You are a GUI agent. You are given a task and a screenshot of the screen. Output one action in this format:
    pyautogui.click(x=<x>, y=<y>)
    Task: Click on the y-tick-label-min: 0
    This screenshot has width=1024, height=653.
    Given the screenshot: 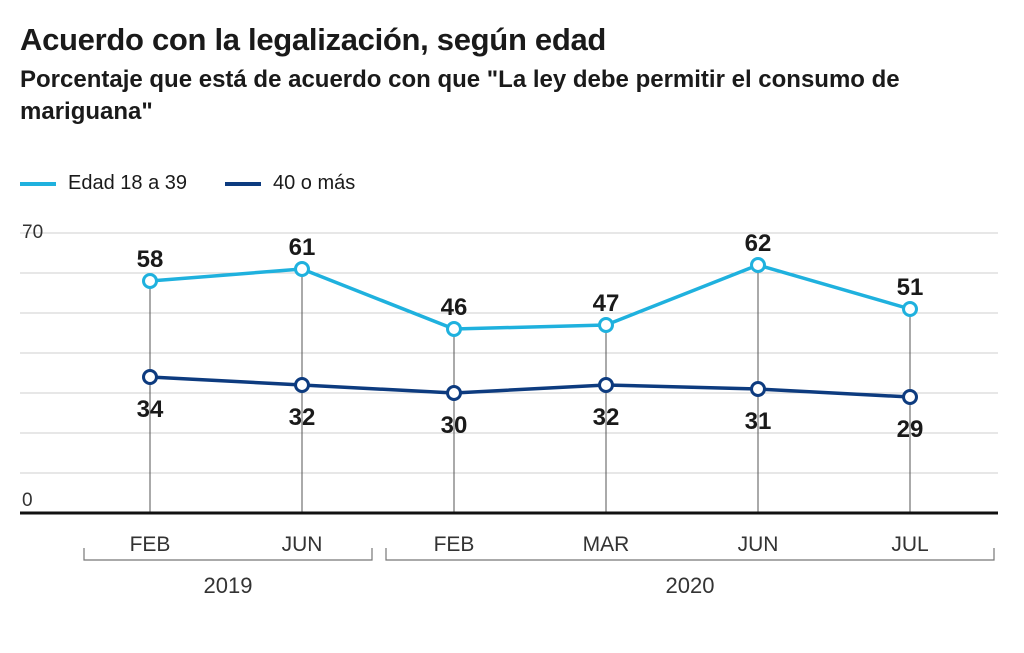 What is the action you would take?
    pyautogui.click(x=27, y=500)
    